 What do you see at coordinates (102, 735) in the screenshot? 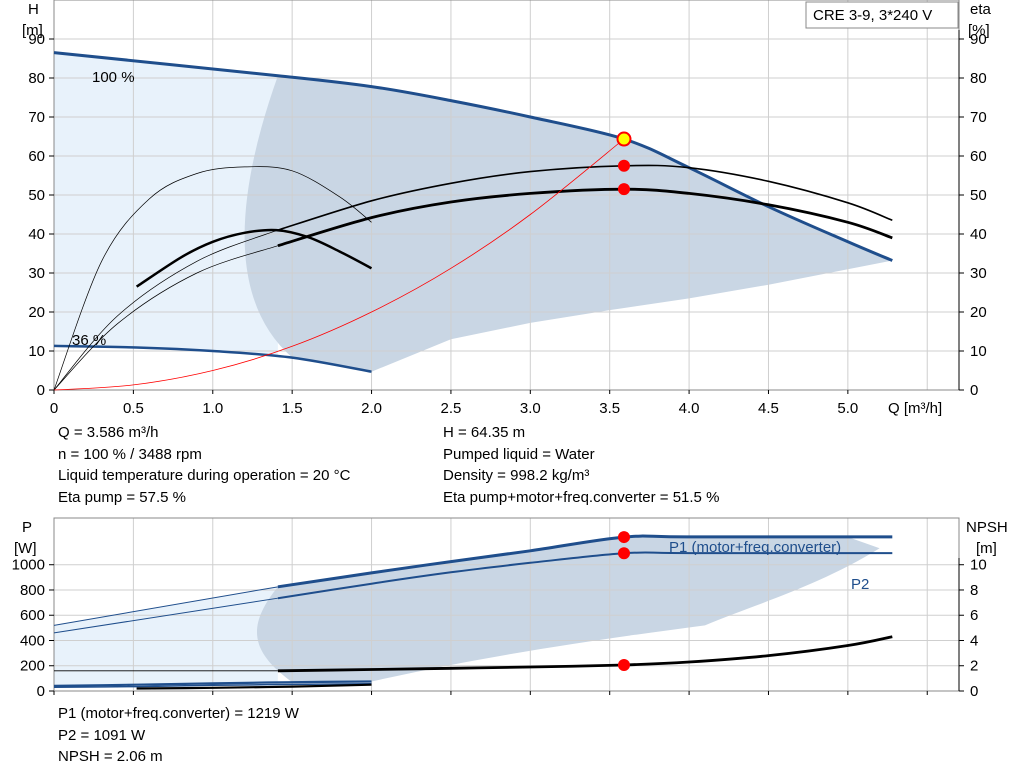
I see `info-p2: P2 = 1091 W` at bounding box center [102, 735].